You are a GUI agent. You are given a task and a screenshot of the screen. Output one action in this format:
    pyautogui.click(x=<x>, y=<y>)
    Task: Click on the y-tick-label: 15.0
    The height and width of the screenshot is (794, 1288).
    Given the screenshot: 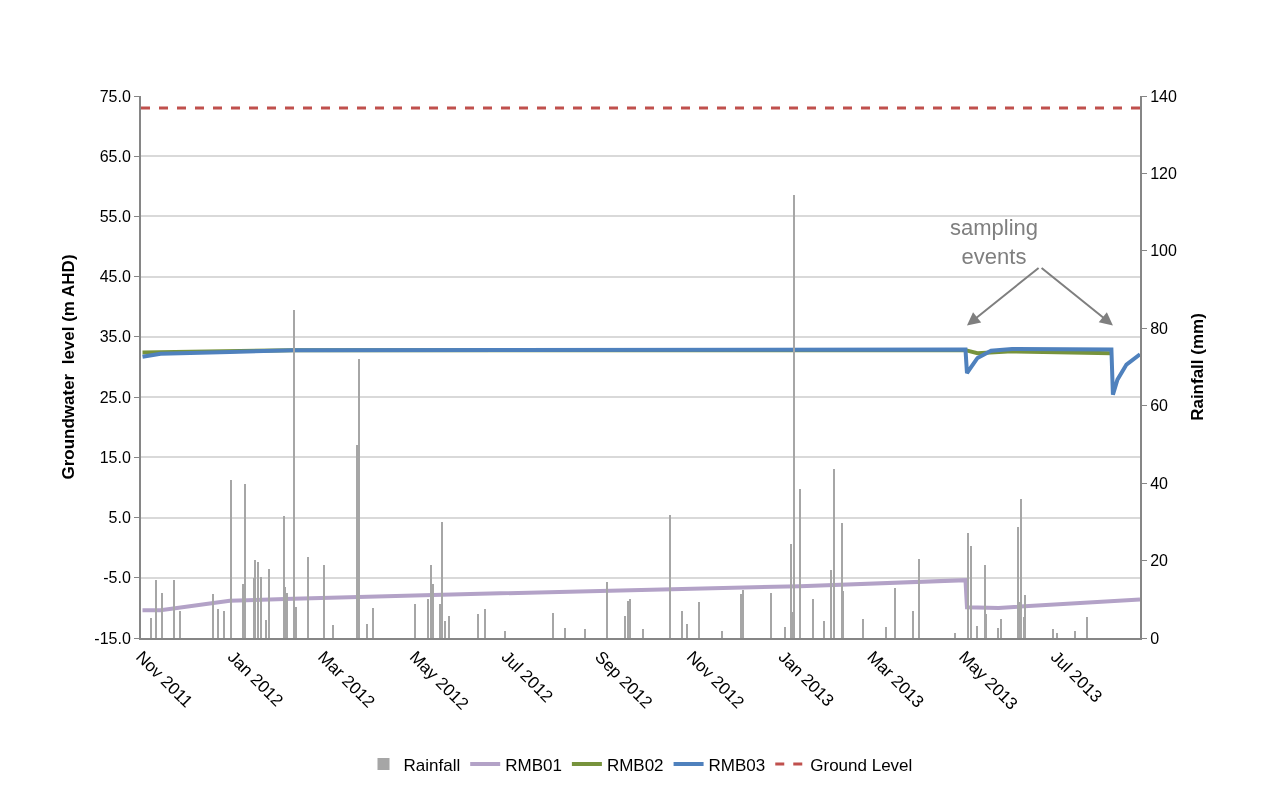 What is the action you would take?
    pyautogui.click(x=115, y=457)
    